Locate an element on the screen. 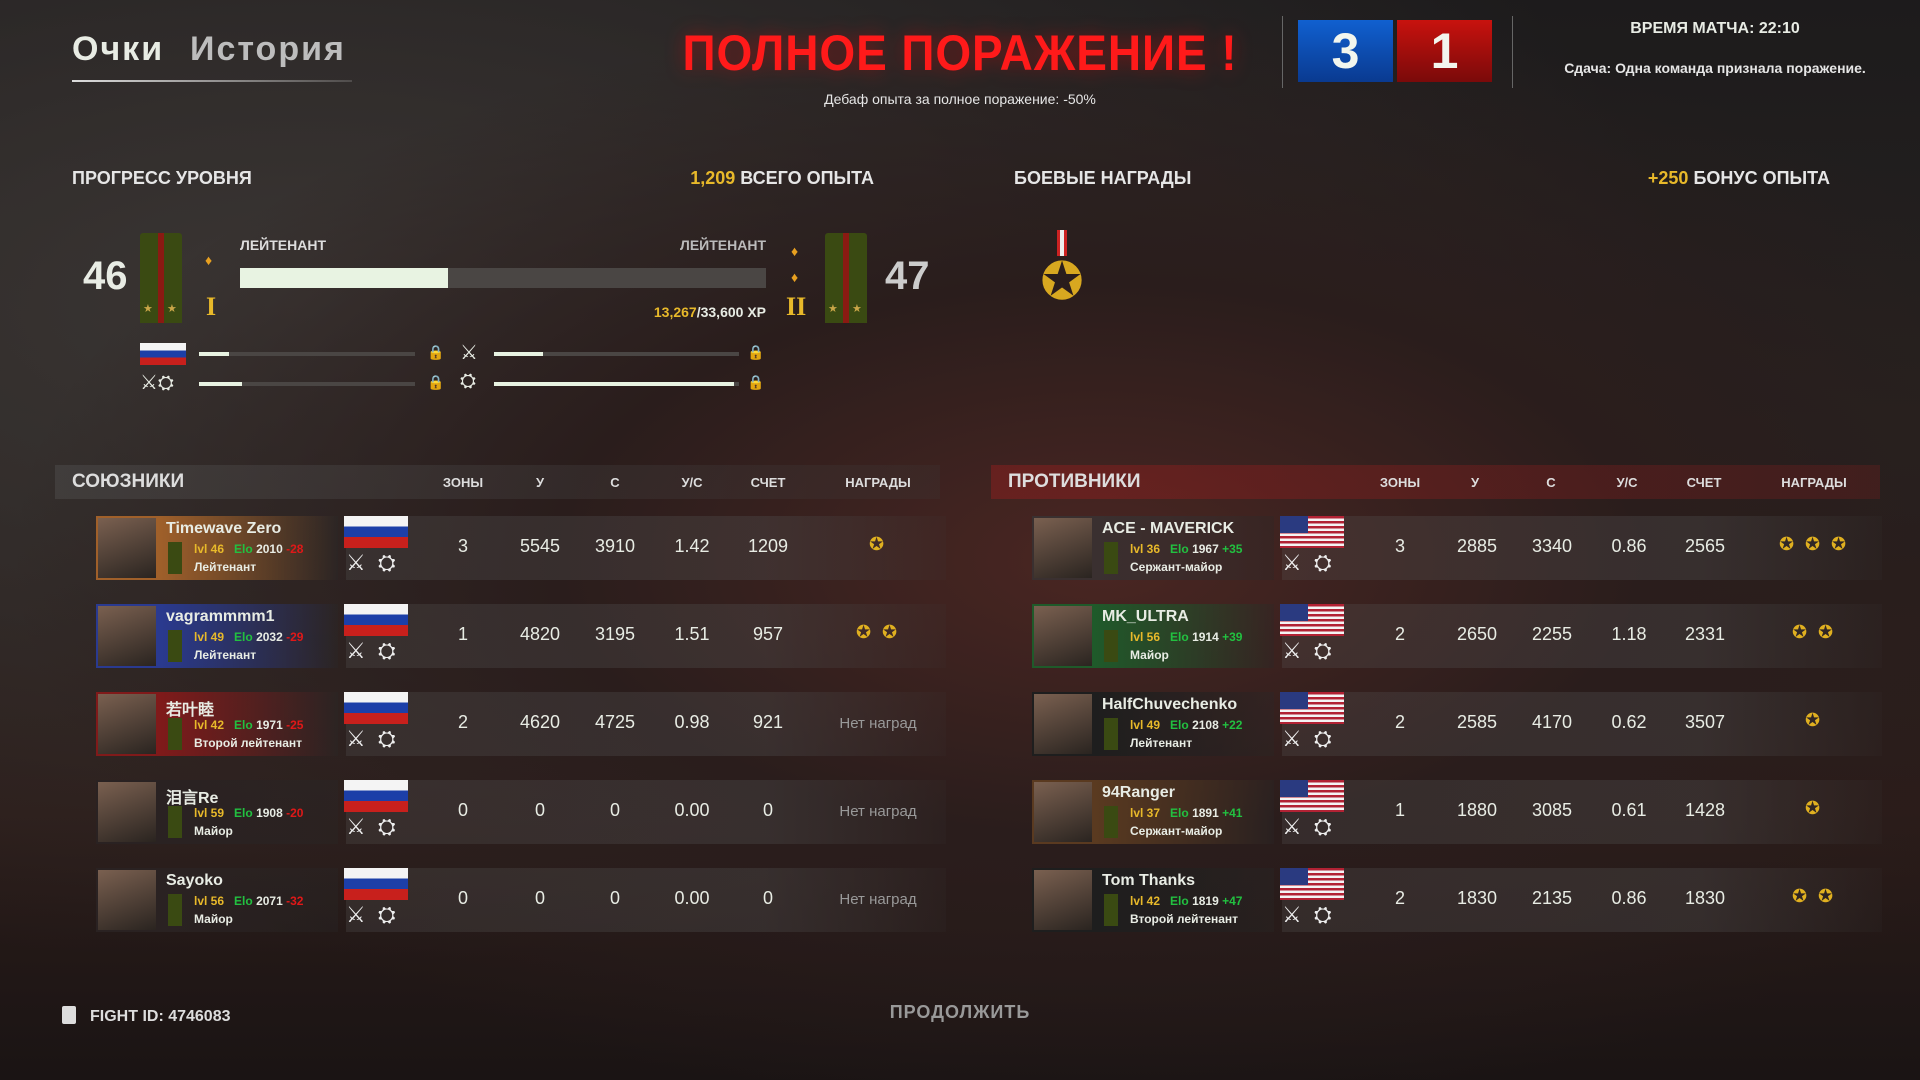 The width and height of the screenshot is (1920, 1080). faction-progress-bar is located at coordinates (307, 354).